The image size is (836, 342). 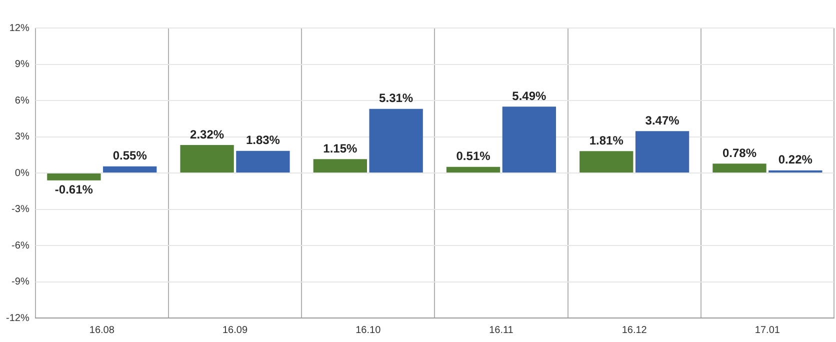 I want to click on y-tick-label: -6%, so click(x=21, y=246).